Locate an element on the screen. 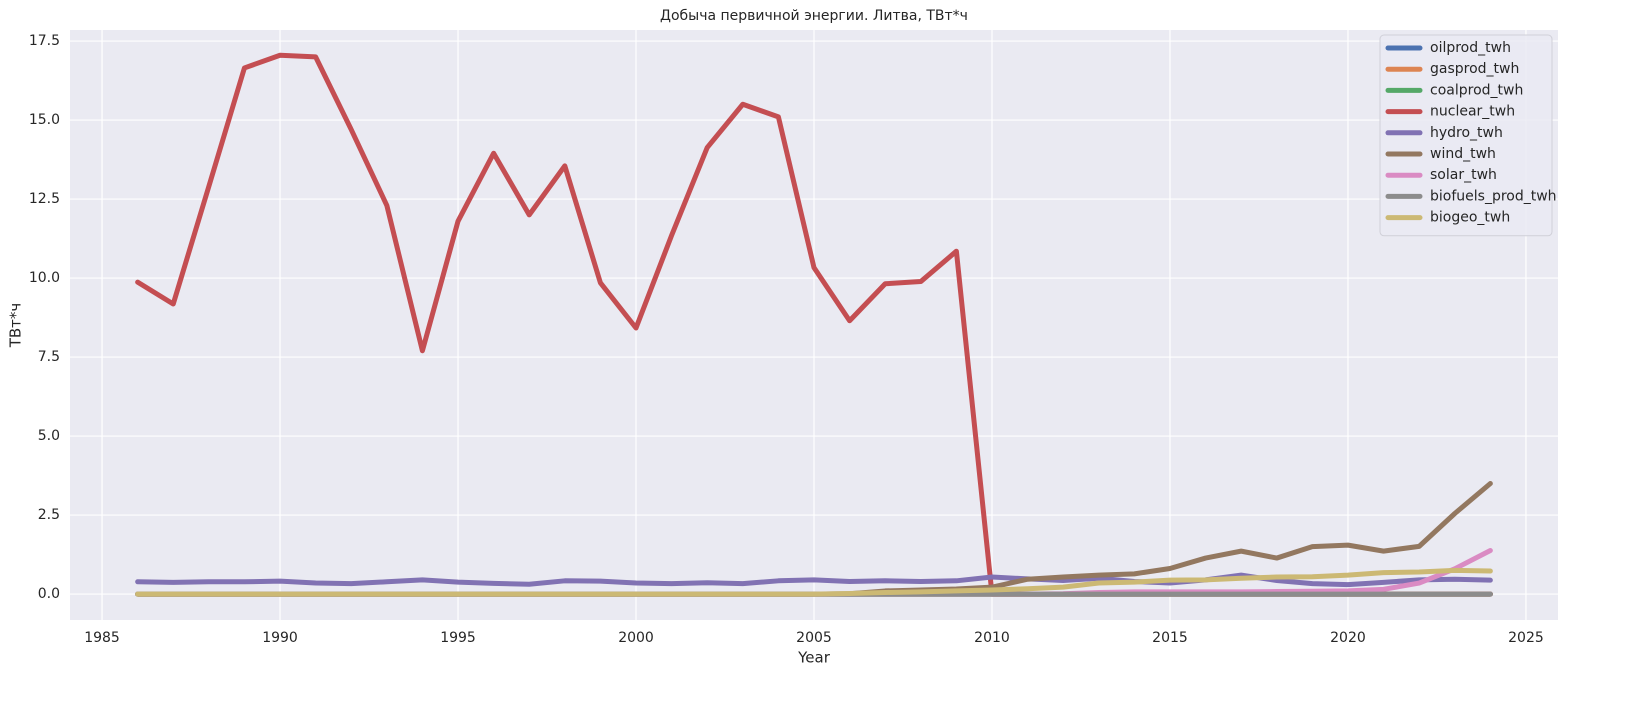 This screenshot has width=1633, height=704. legend-label: gasprod_twh is located at coordinates (1474, 69).